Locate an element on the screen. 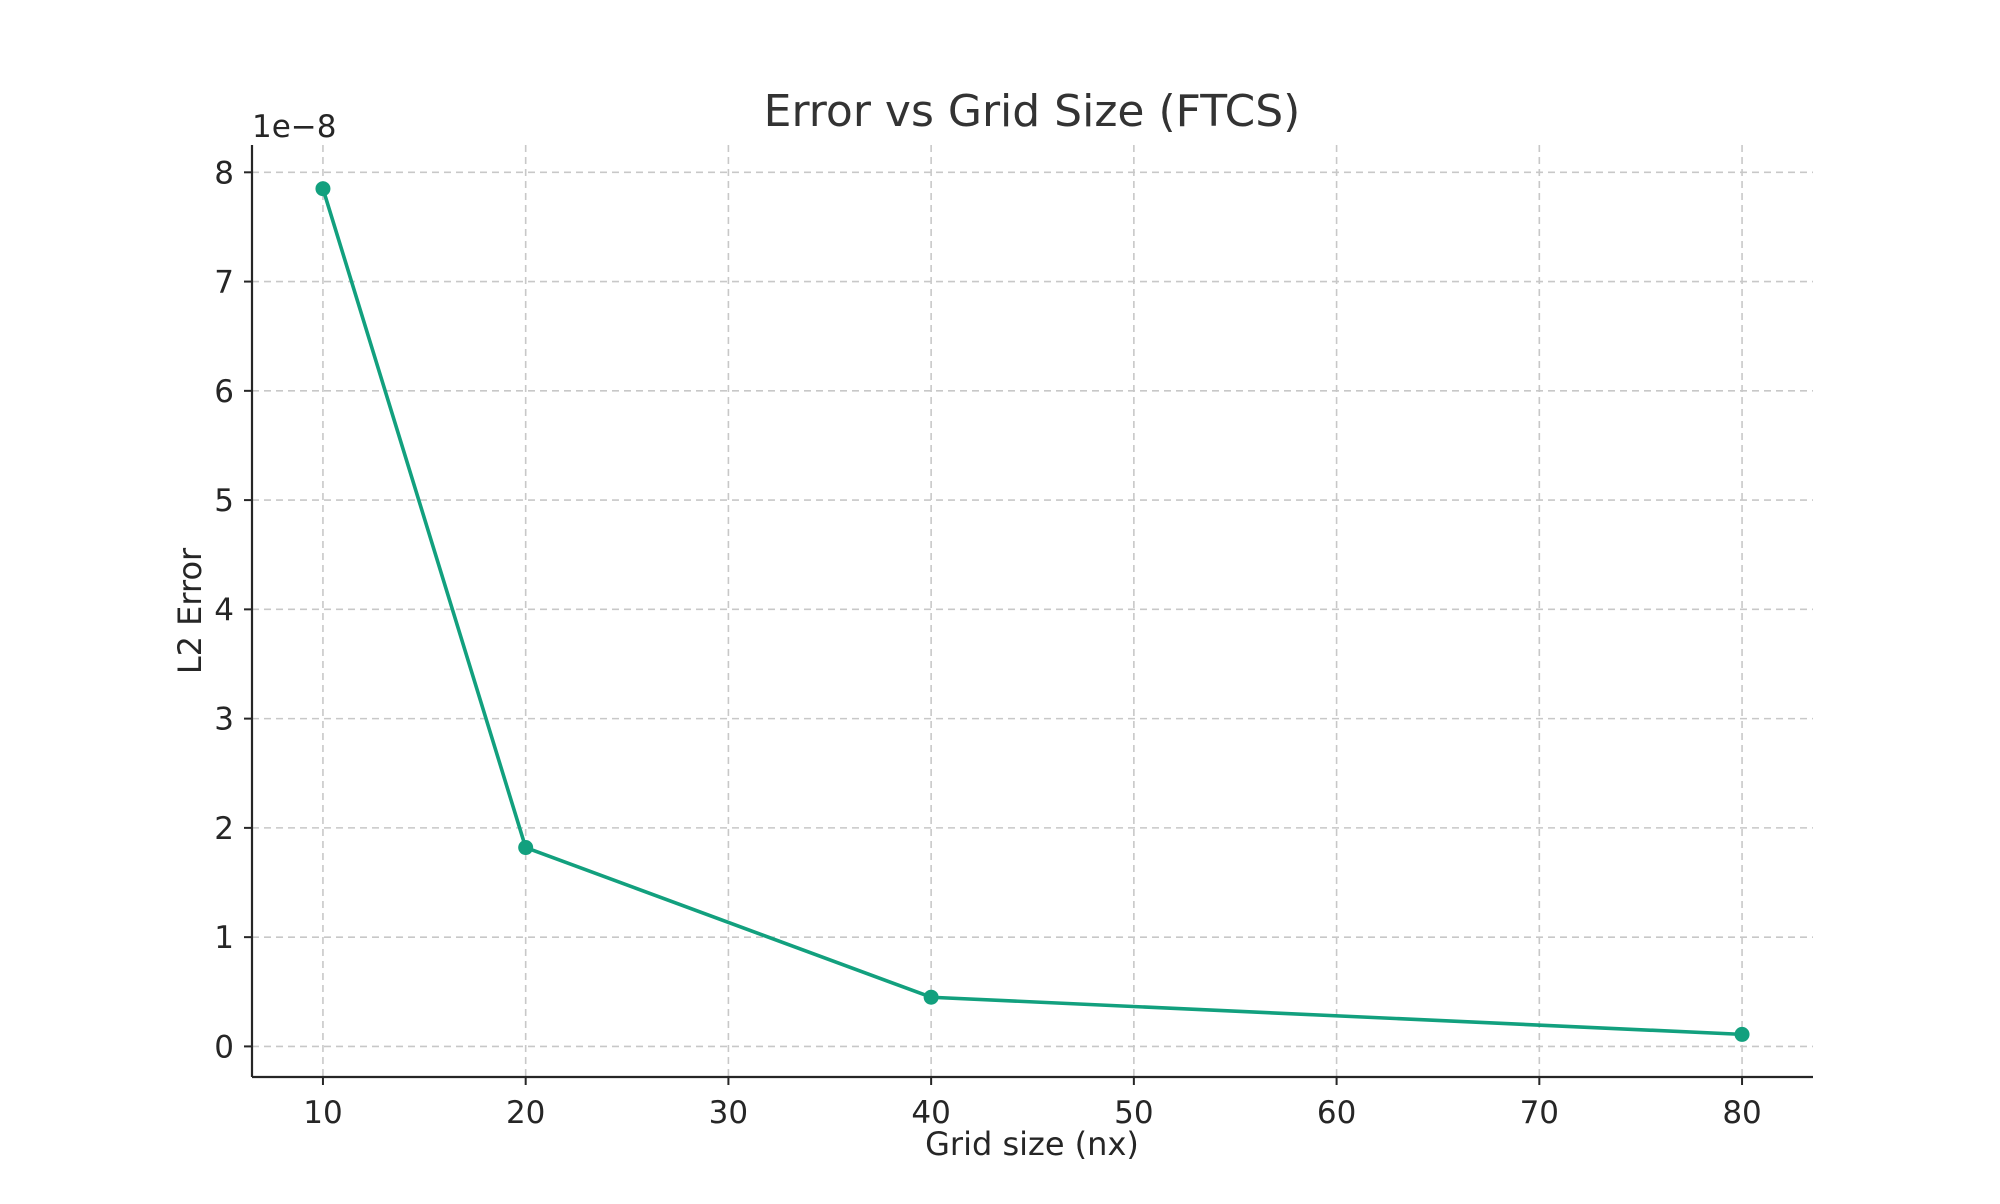 This screenshot has height=1204, width=2000. y-tick-label: 4 is located at coordinates (224, 610).